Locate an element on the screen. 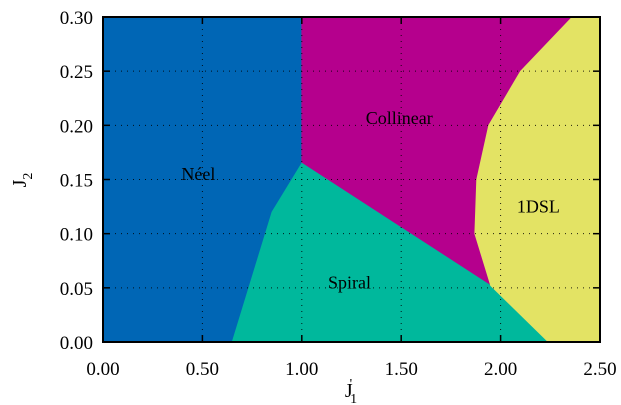 This screenshot has width=621, height=405. y-tick-label: 0.30 is located at coordinates (76, 18).